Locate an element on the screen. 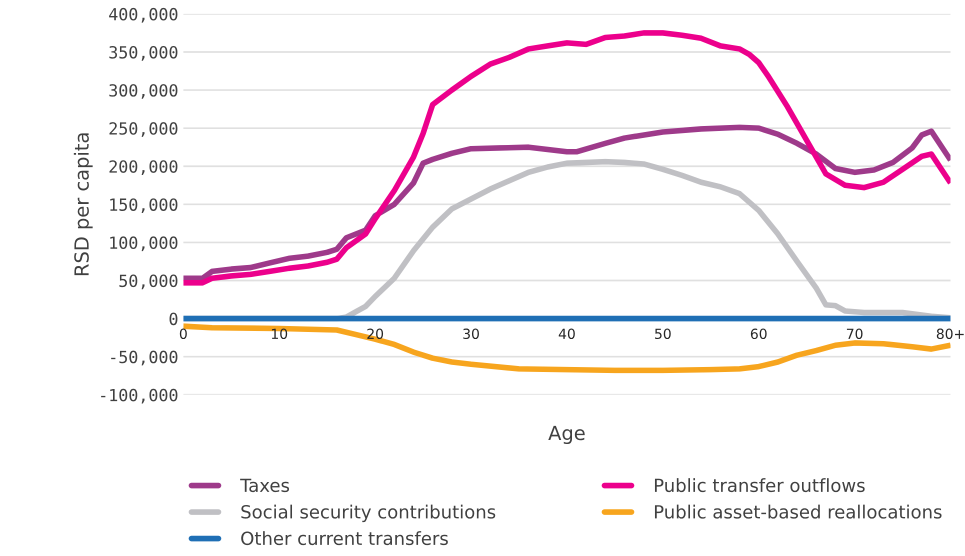 This screenshot has height=556, width=965. y-tick-label: 150,000 is located at coordinates (144, 206).